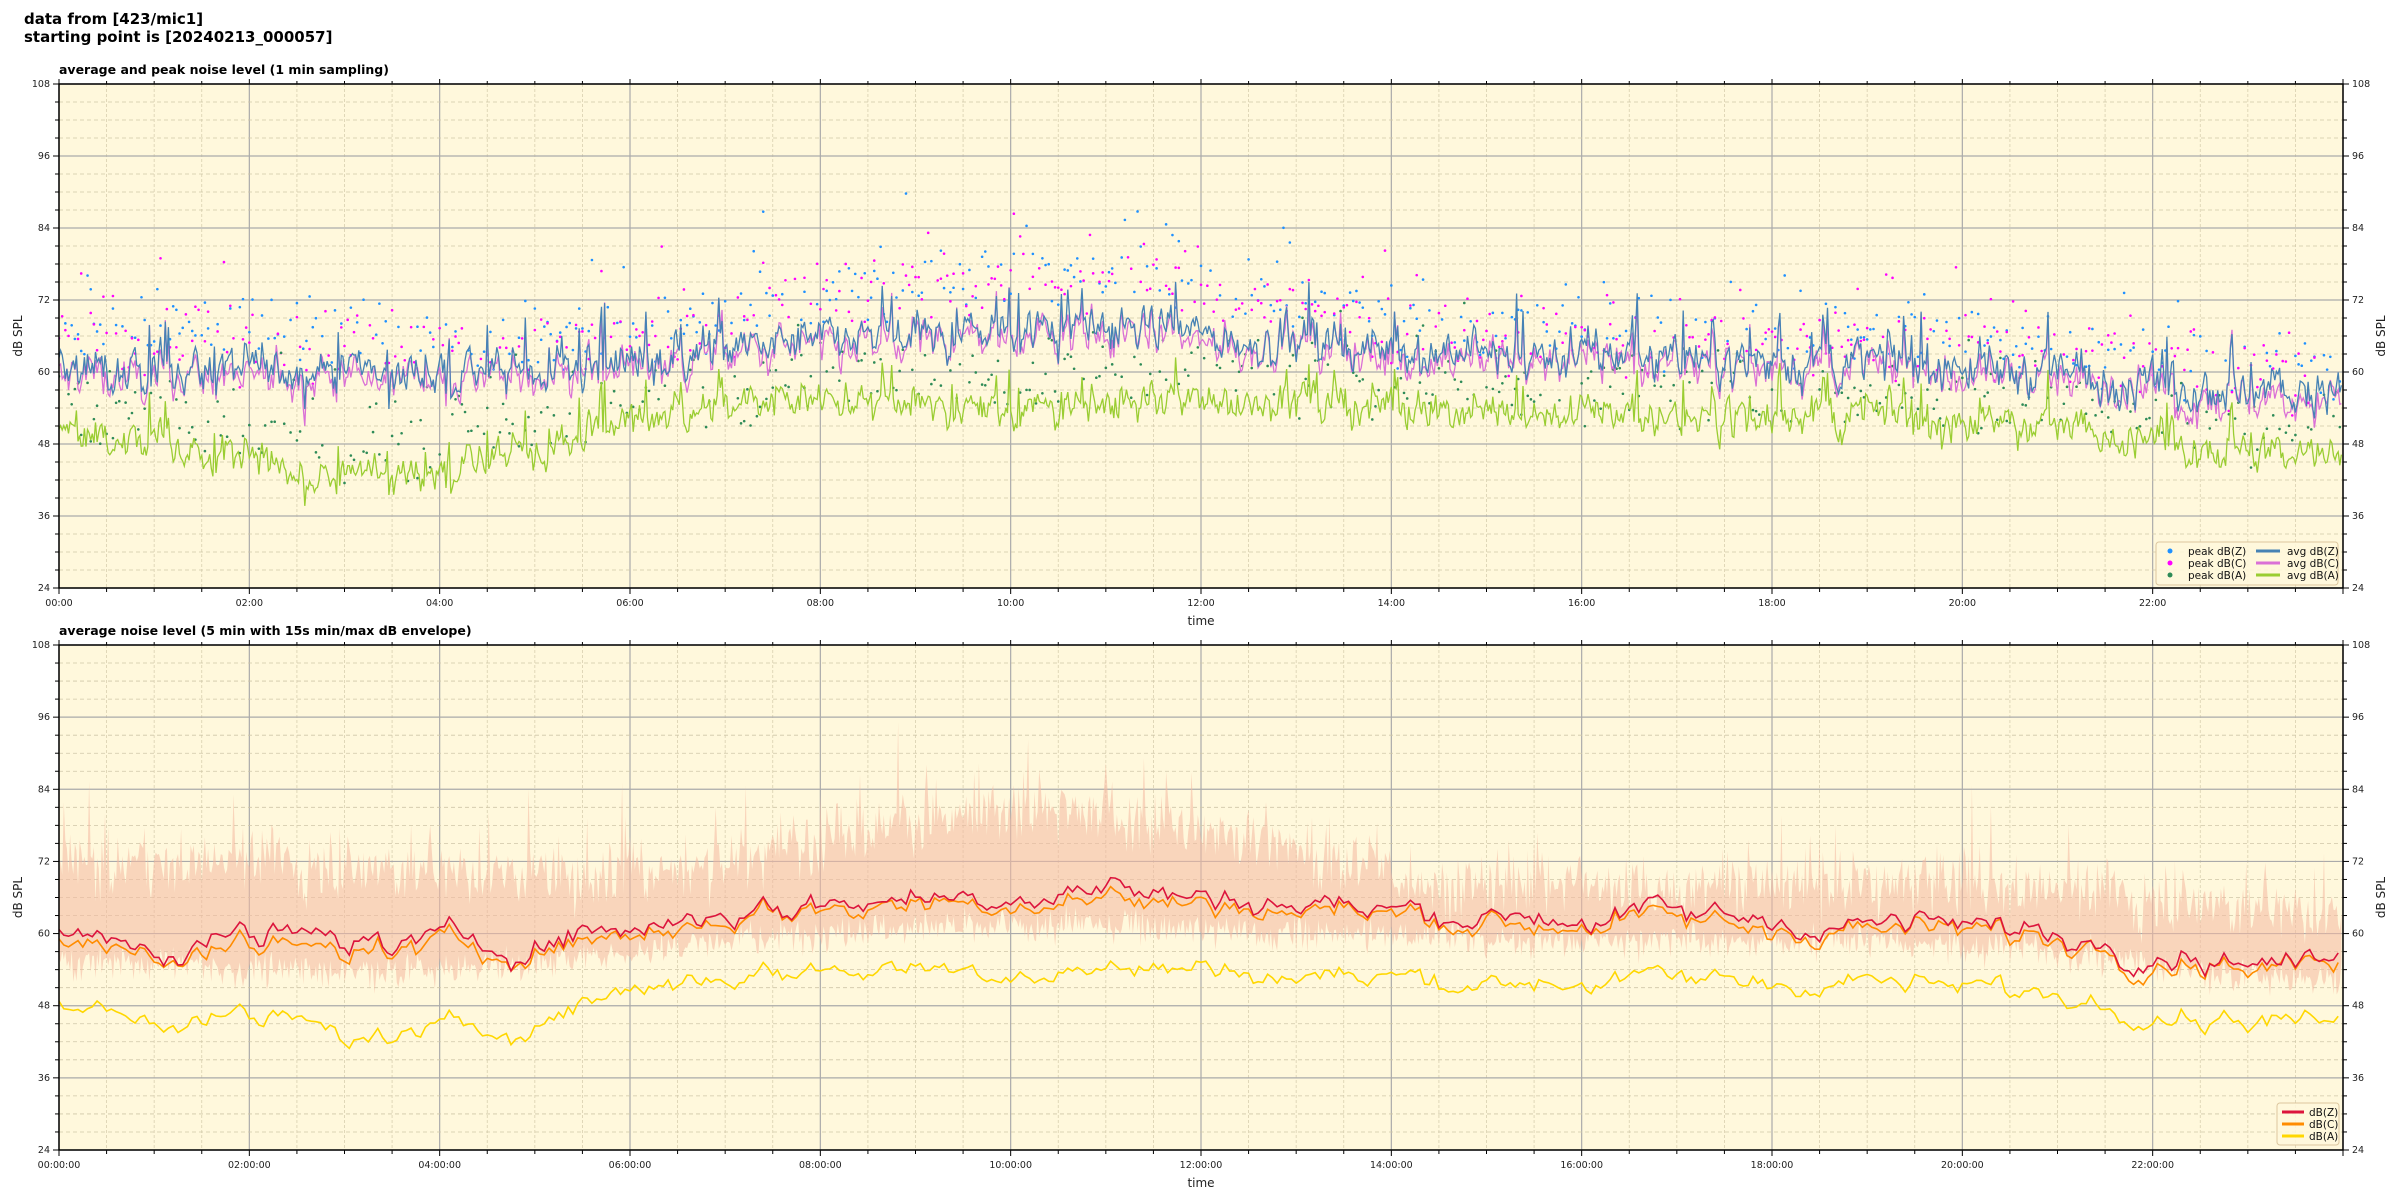  Describe the element at coordinates (2170, 563) in the screenshot. I see `legend-marker` at that location.